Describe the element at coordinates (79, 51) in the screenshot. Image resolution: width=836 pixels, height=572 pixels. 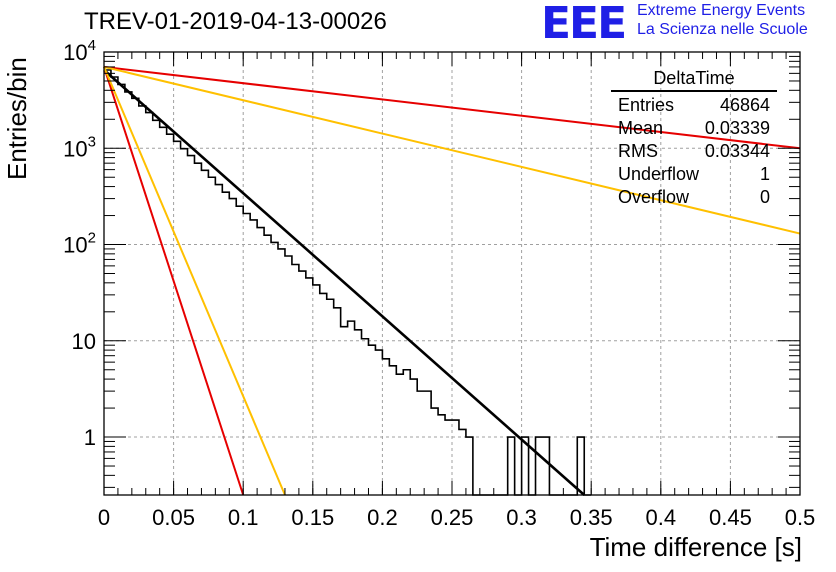
I see `y-tick-label: 10⁴` at that location.